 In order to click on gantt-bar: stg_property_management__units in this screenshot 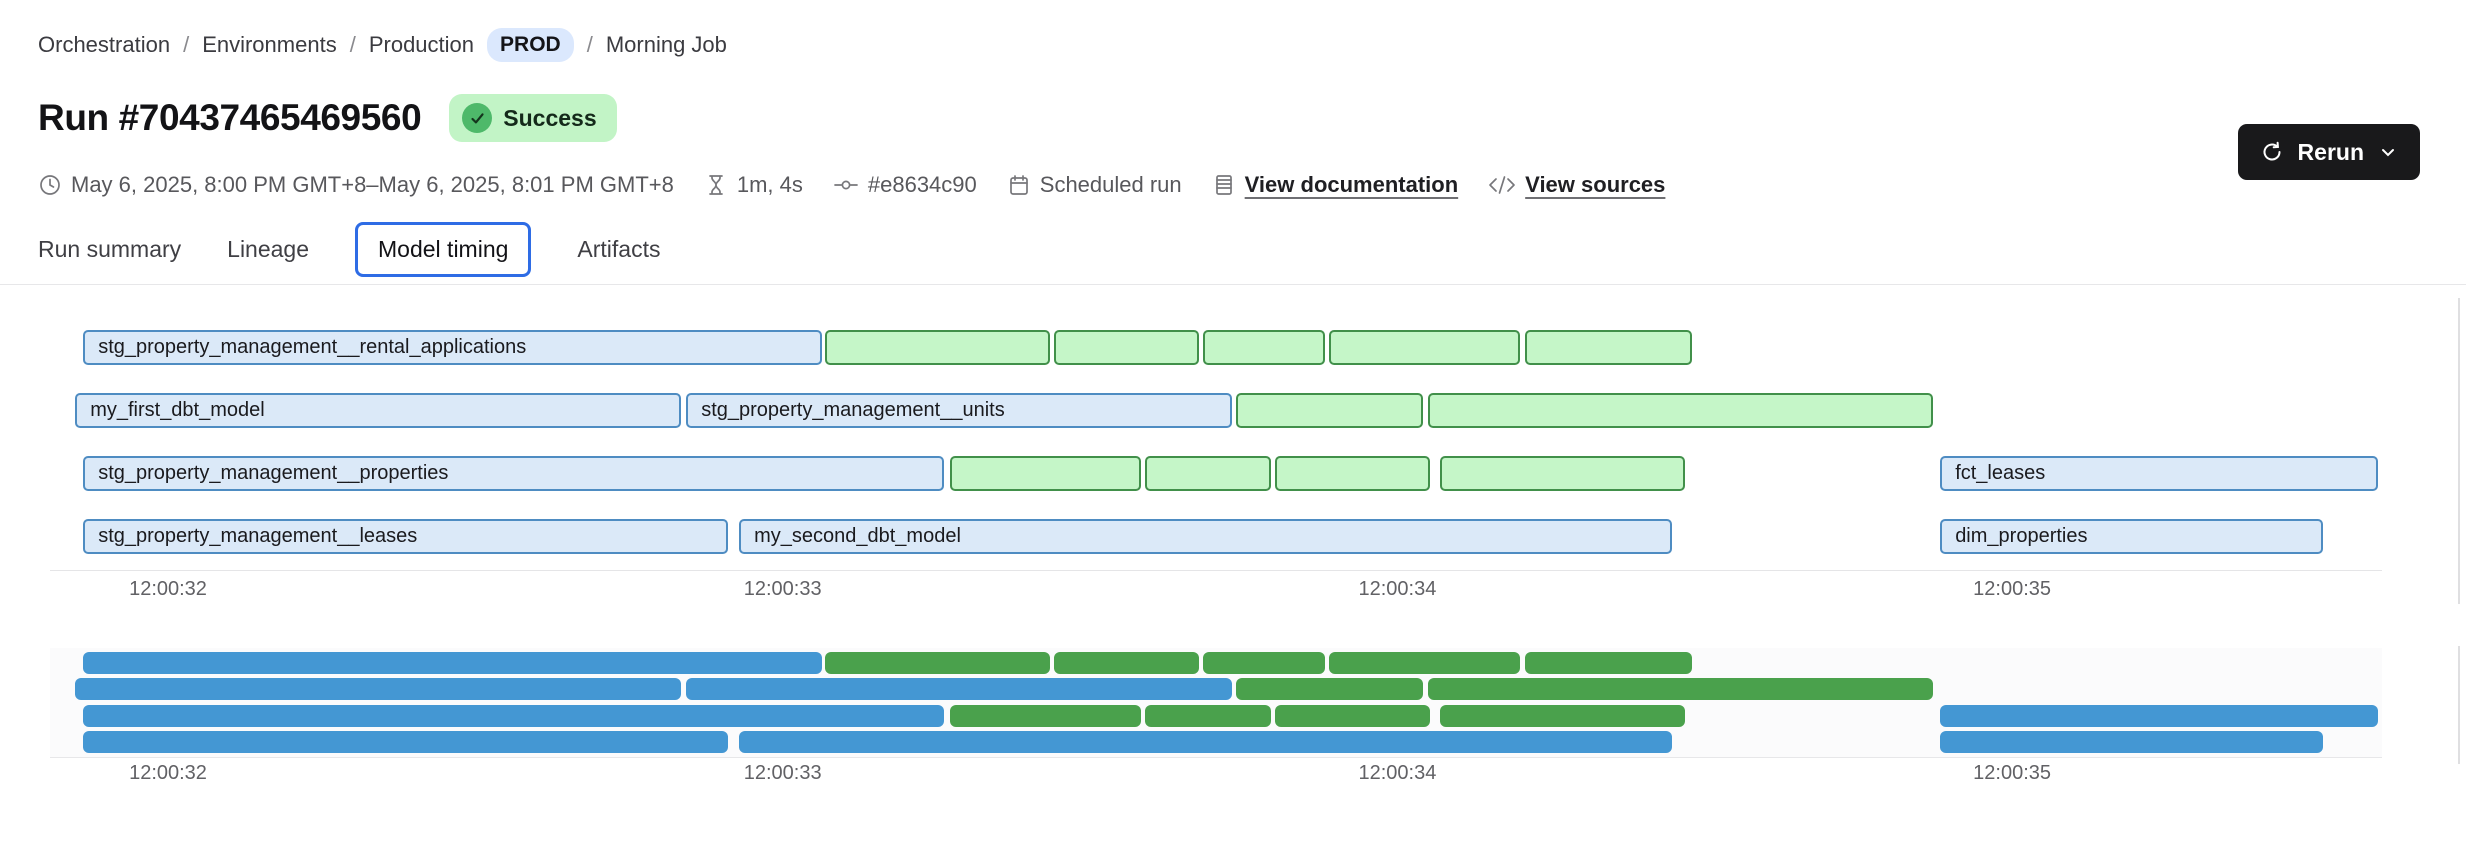, I will do `click(959, 410)`.